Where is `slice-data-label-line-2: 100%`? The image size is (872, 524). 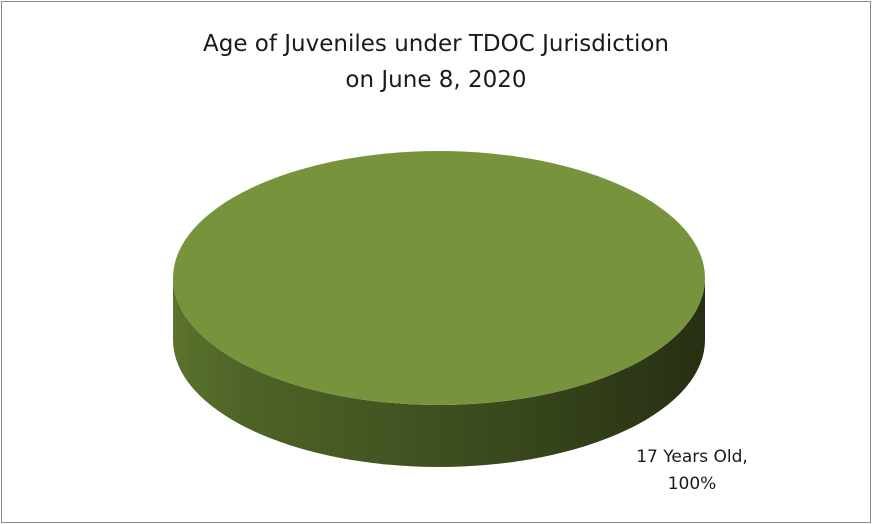
slice-data-label-line-2: 100% is located at coordinates (692, 484).